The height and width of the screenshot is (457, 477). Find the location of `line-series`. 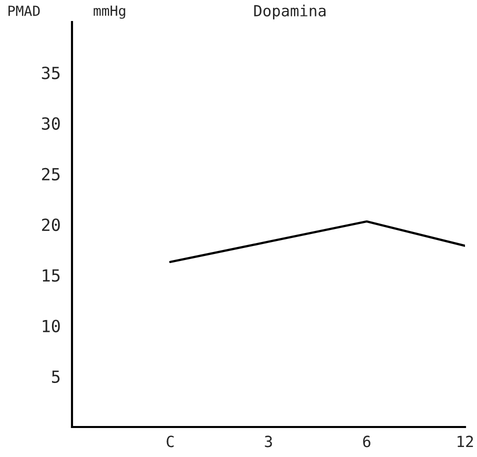

line-series is located at coordinates (317, 242).